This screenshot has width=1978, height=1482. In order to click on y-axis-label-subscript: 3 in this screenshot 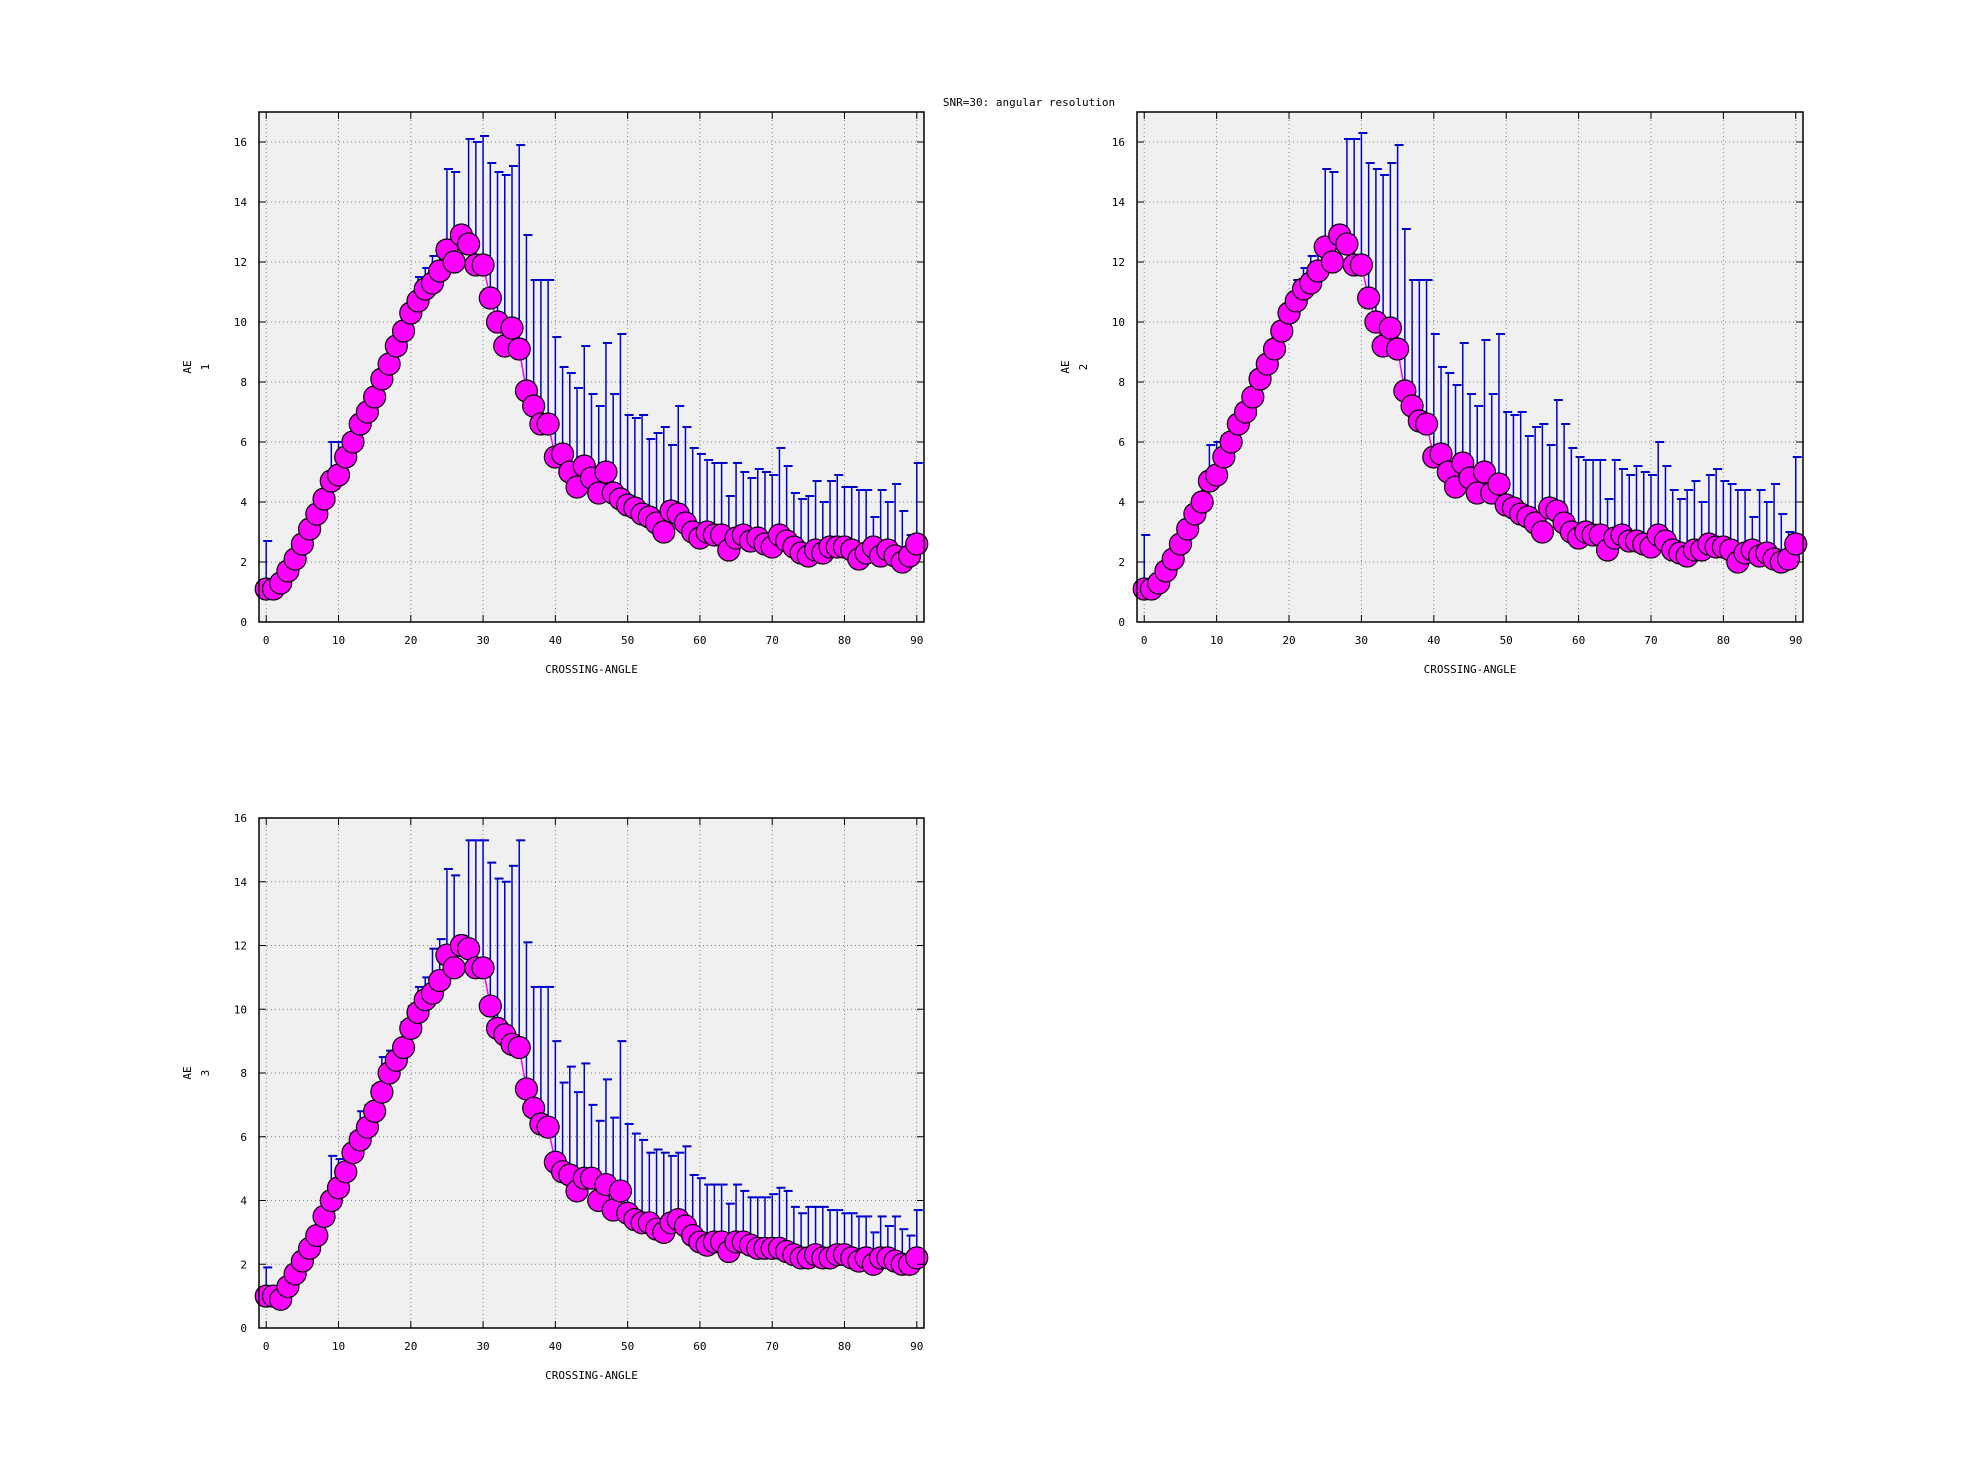, I will do `click(205, 1073)`.